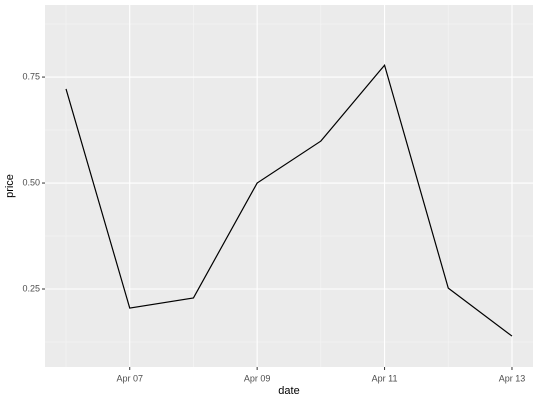  What do you see at coordinates (288, 391) in the screenshot?
I see `x-axis-title: date` at bounding box center [288, 391].